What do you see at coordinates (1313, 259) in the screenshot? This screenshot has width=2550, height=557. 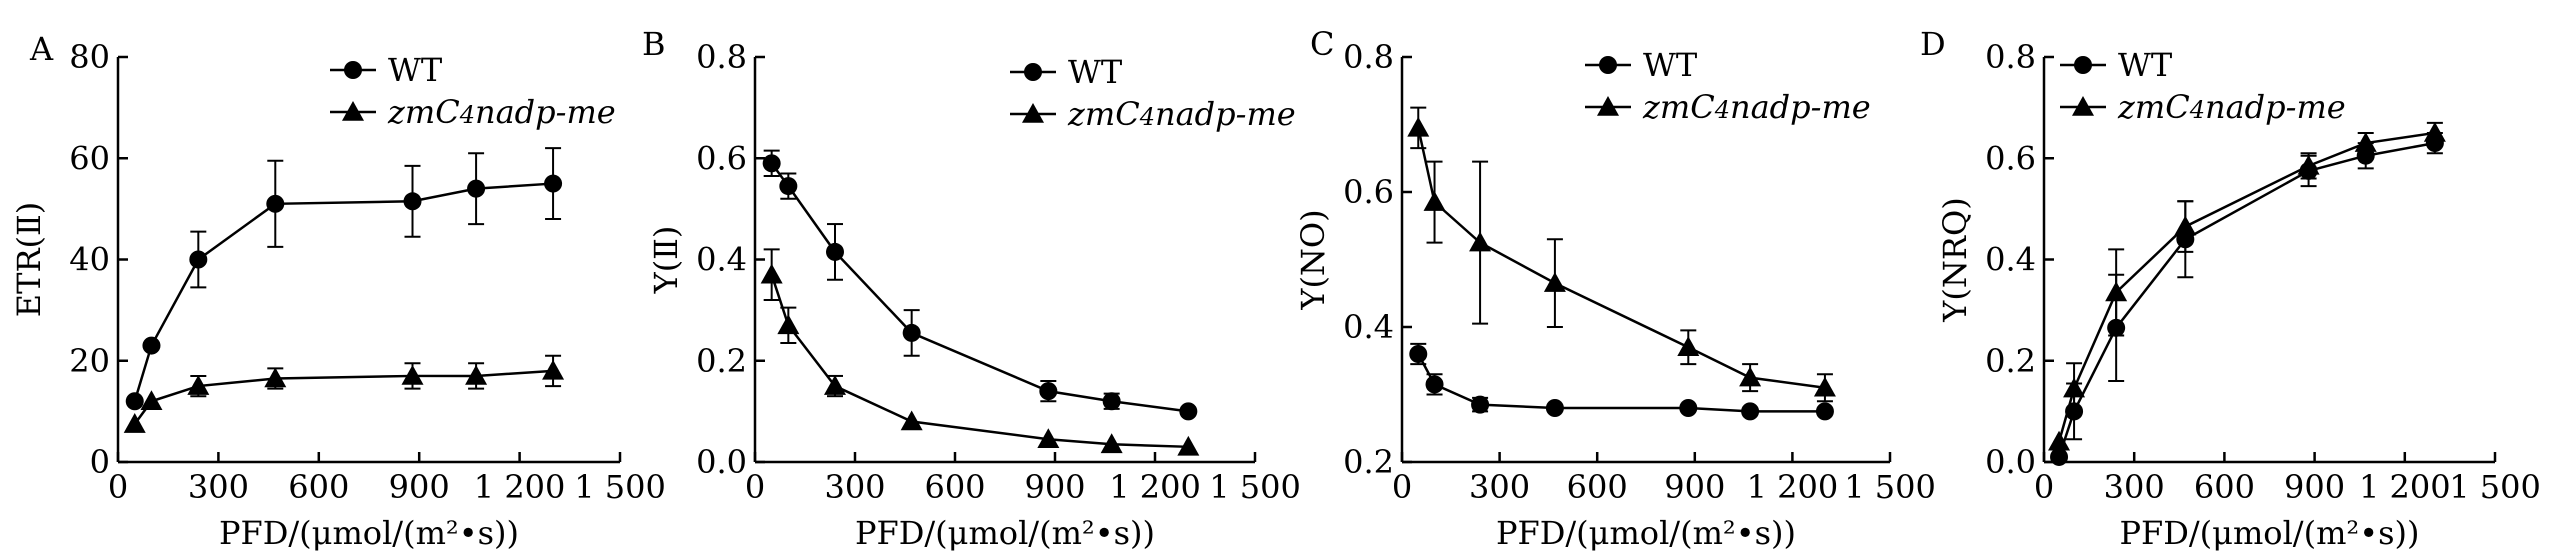 I see `y-axis-label: Y(NO)` at bounding box center [1313, 259].